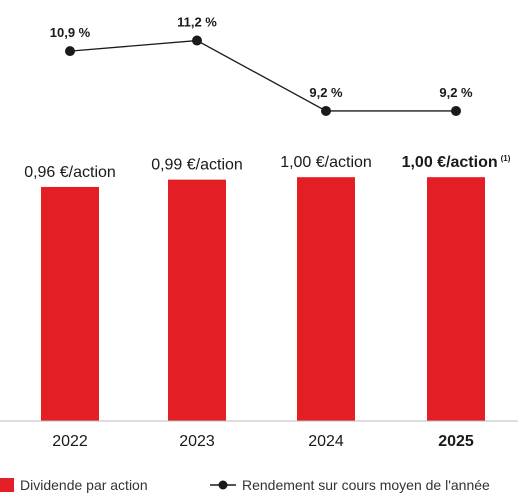  Describe the element at coordinates (326, 162) in the screenshot. I see `bar-value-label-2024: 1,00 €/action` at that location.